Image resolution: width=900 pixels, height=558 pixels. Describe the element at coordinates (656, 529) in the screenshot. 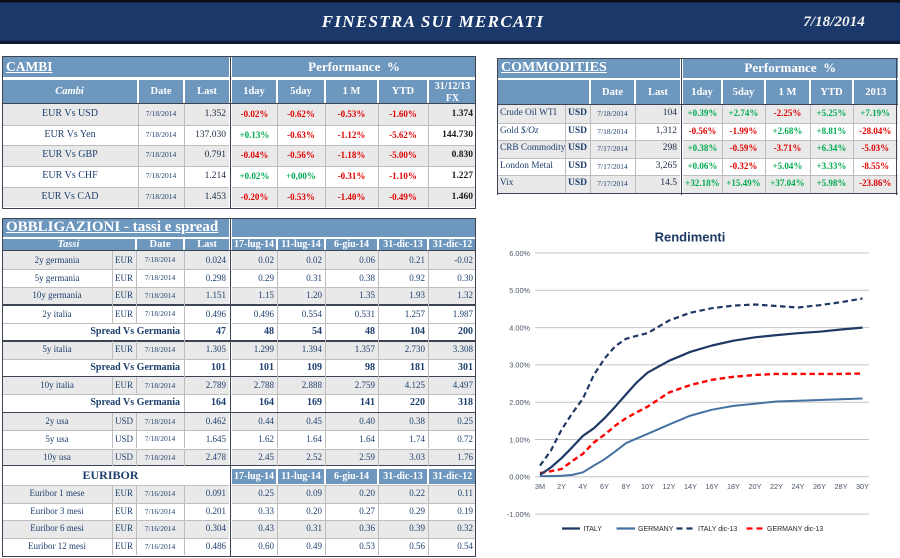

I see `svg-text: GERMANY` at that location.